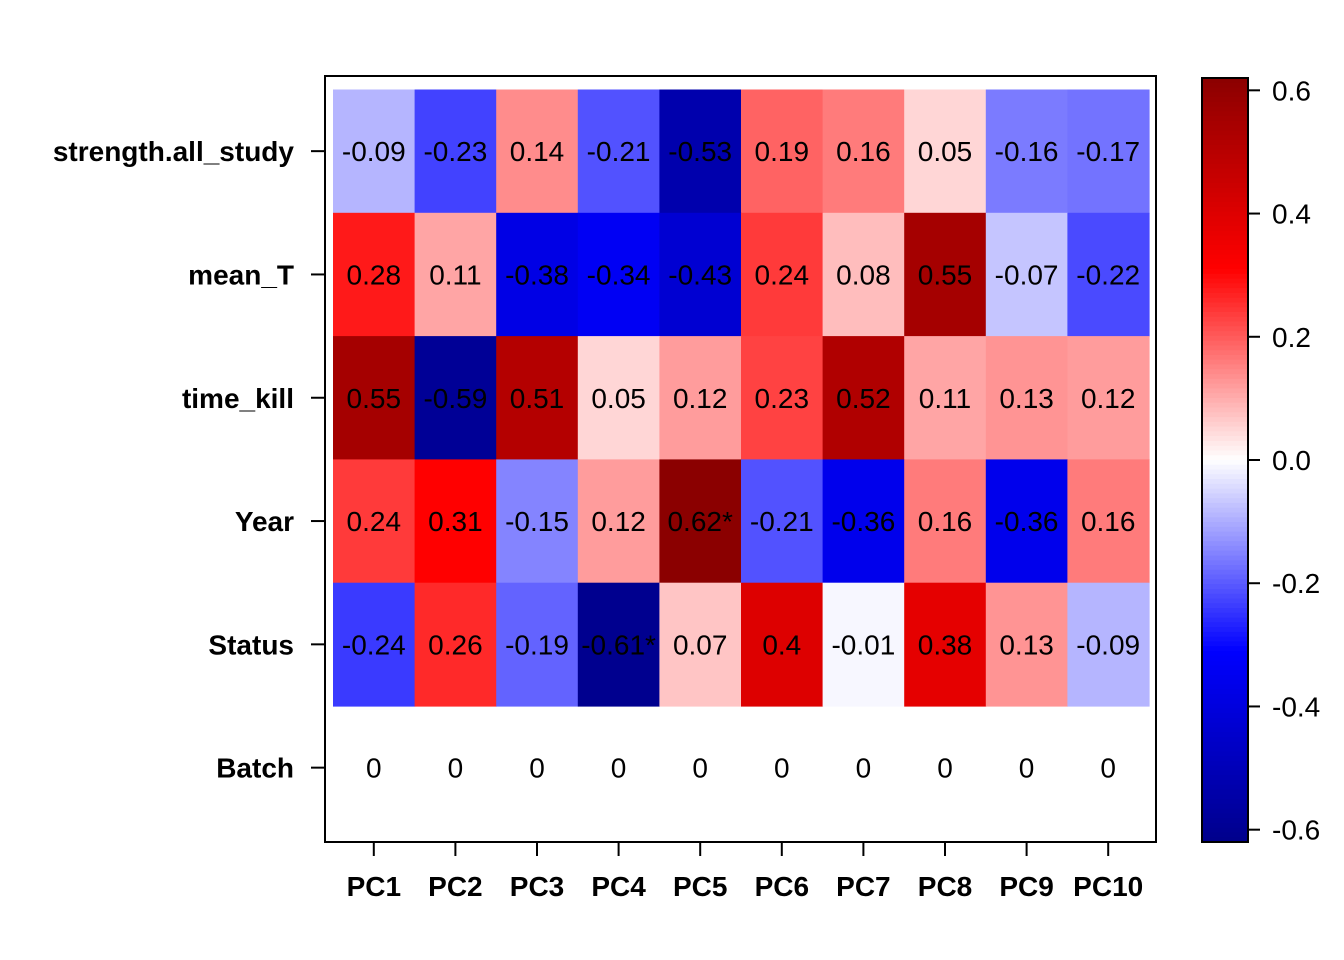 This screenshot has width=1344, height=960. Describe the element at coordinates (537, 886) in the screenshot. I see `x-tick-label: PC3` at that location.